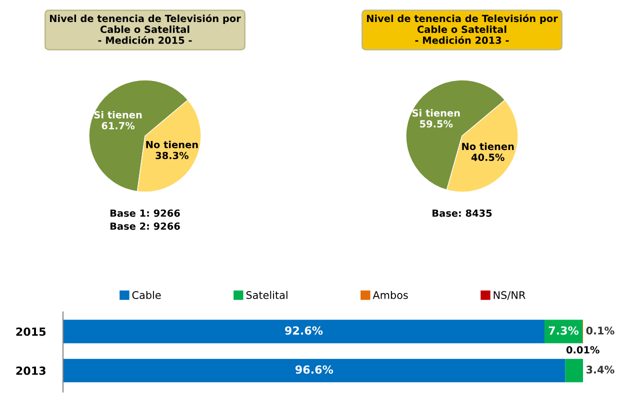 Image resolution: width=633 pixels, height=394 pixels. What do you see at coordinates (462, 213) in the screenshot?
I see `text: Base: 8435` at bounding box center [462, 213].